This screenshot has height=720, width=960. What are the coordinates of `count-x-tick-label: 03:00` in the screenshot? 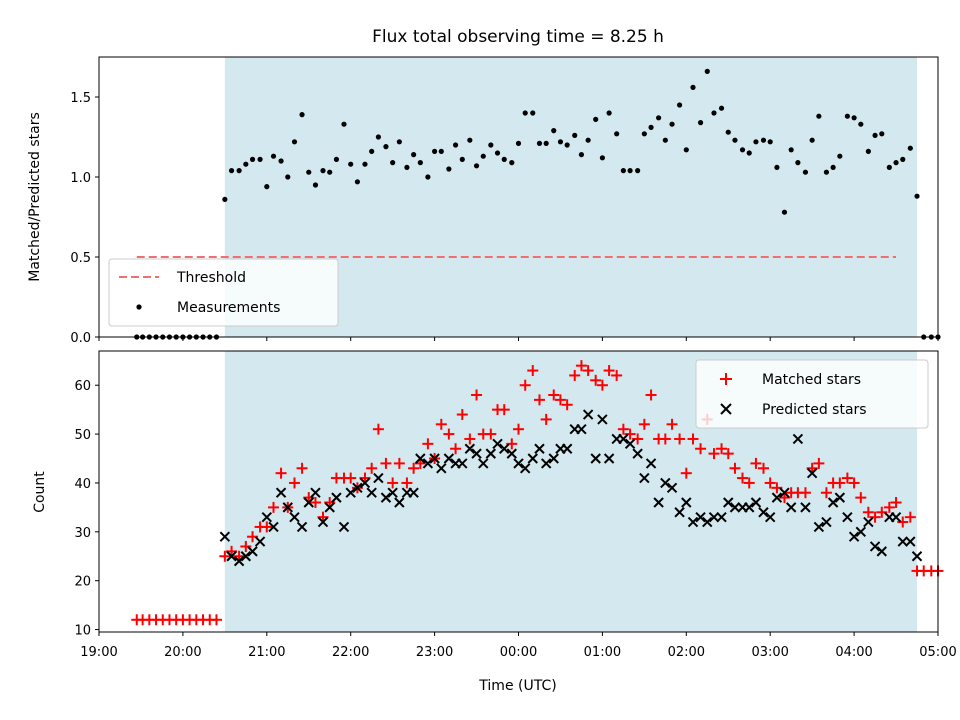 It's located at (769, 652).